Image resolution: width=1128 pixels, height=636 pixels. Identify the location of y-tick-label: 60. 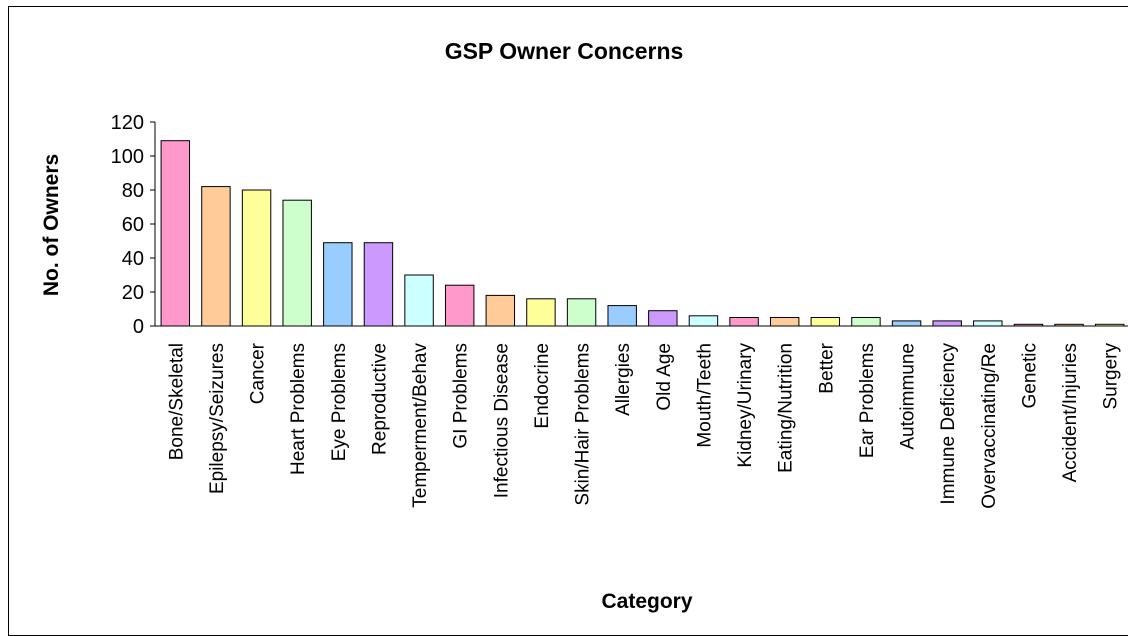
(133, 225).